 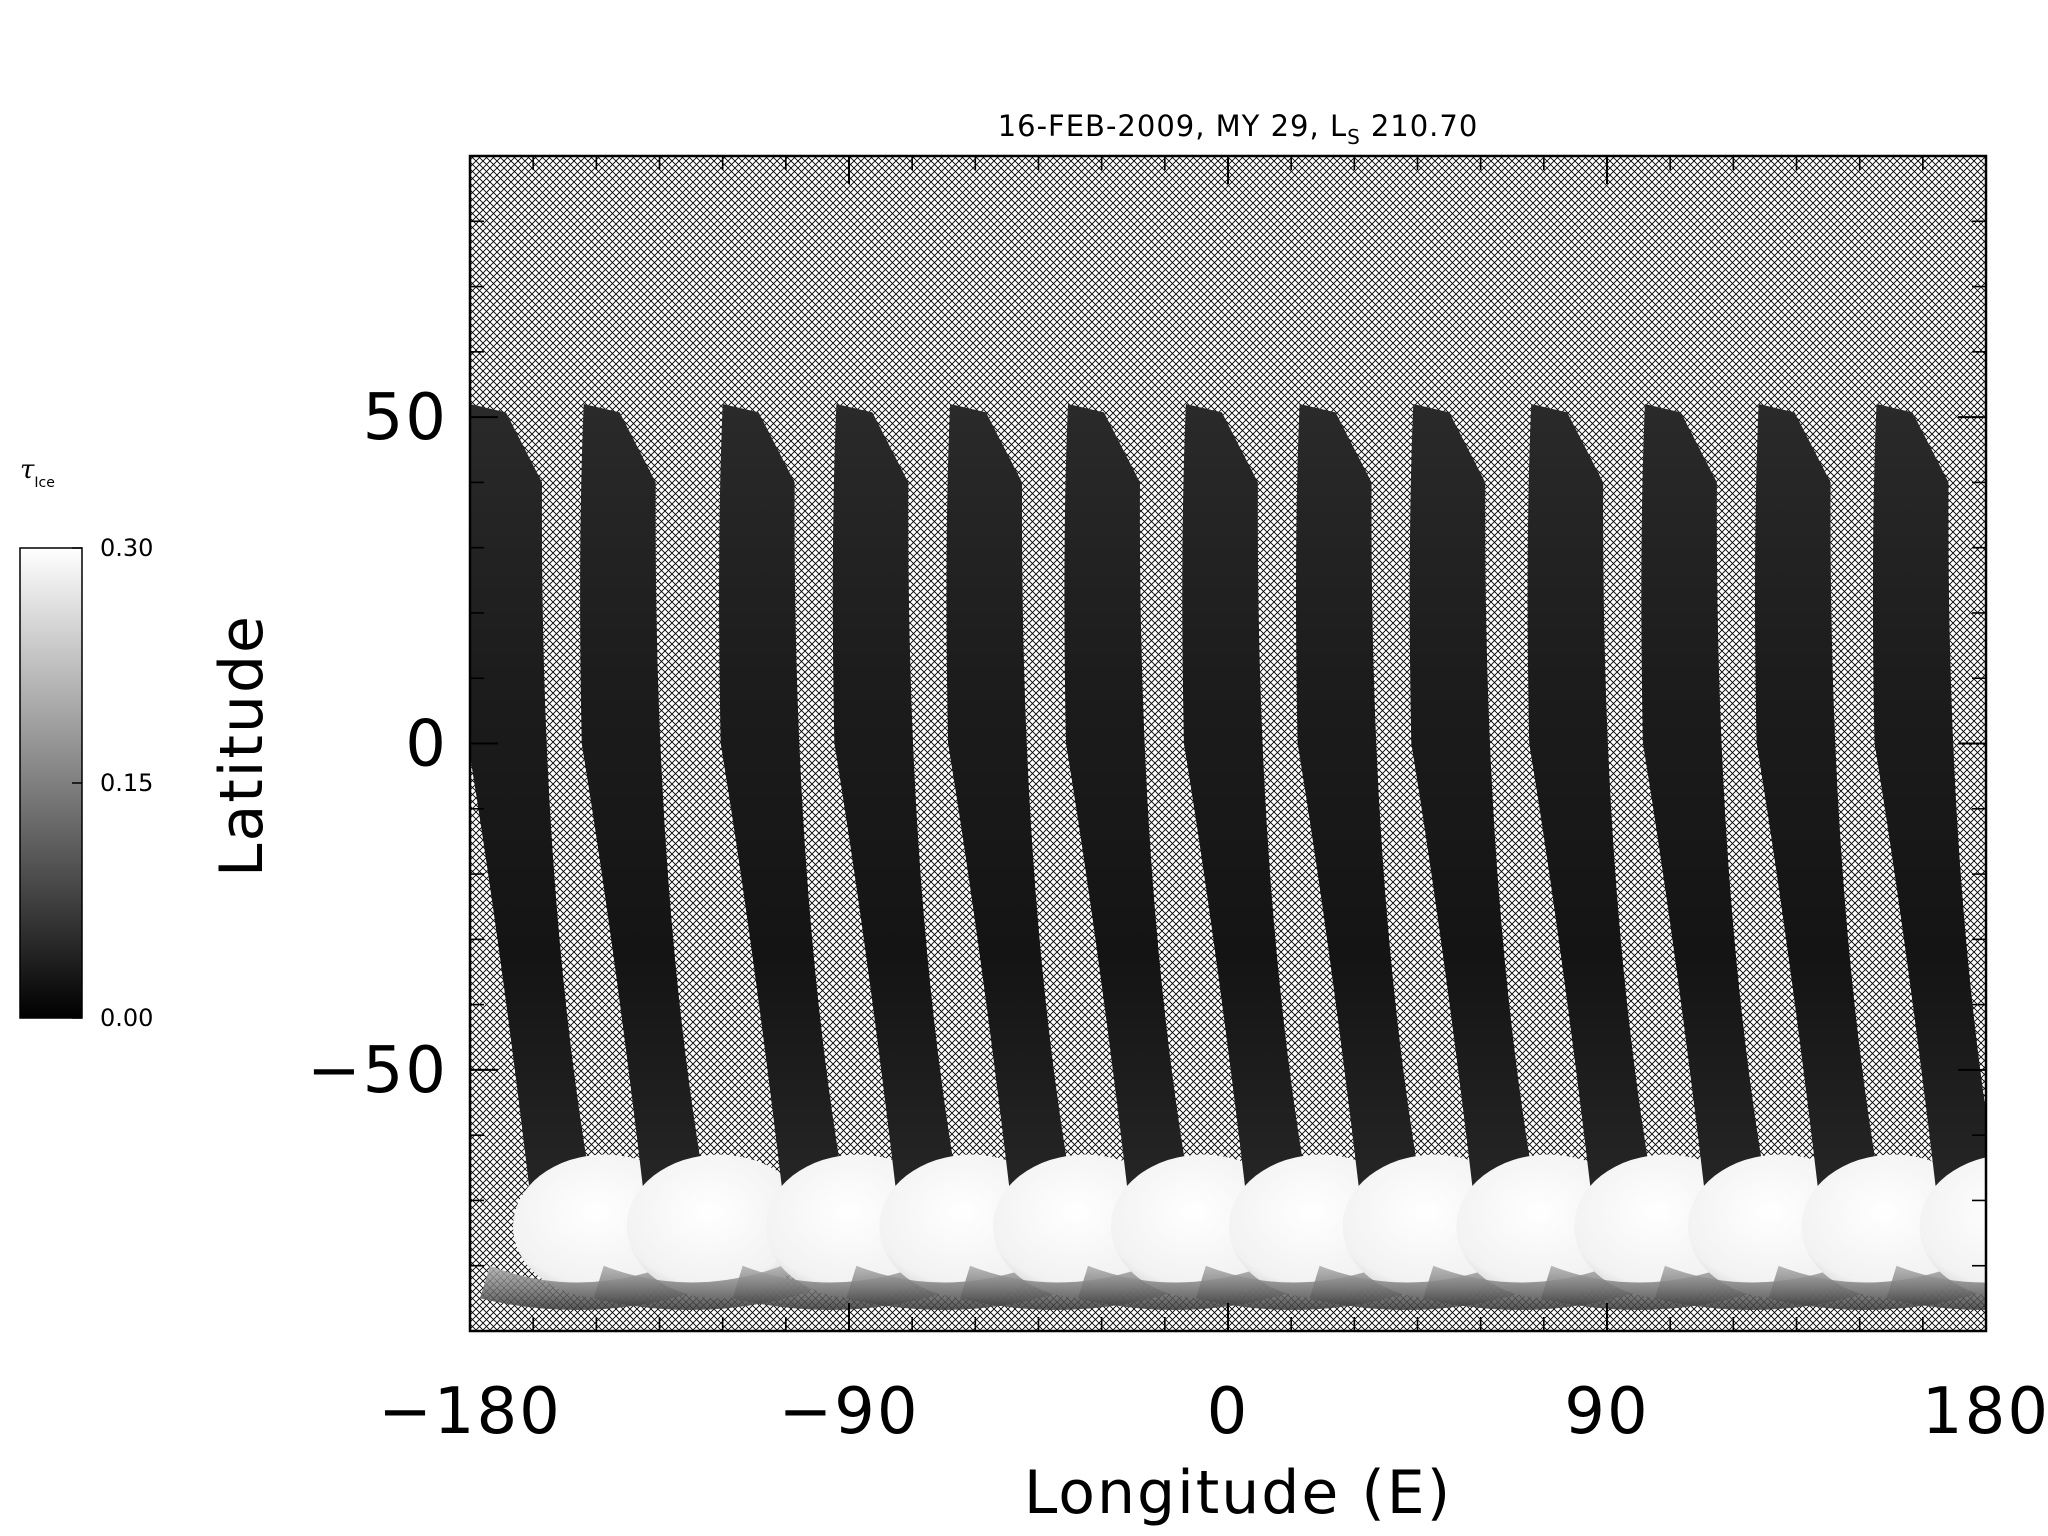 I want to click on colorbar-tick-label: 0.00, so click(x=126, y=1018).